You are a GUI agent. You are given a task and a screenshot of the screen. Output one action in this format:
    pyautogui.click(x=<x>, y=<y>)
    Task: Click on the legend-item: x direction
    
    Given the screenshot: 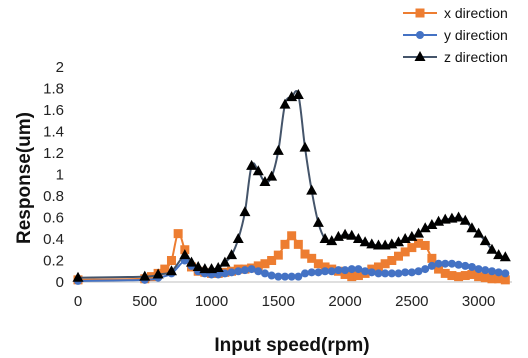 What is the action you would take?
    pyautogui.click(x=455, y=13)
    